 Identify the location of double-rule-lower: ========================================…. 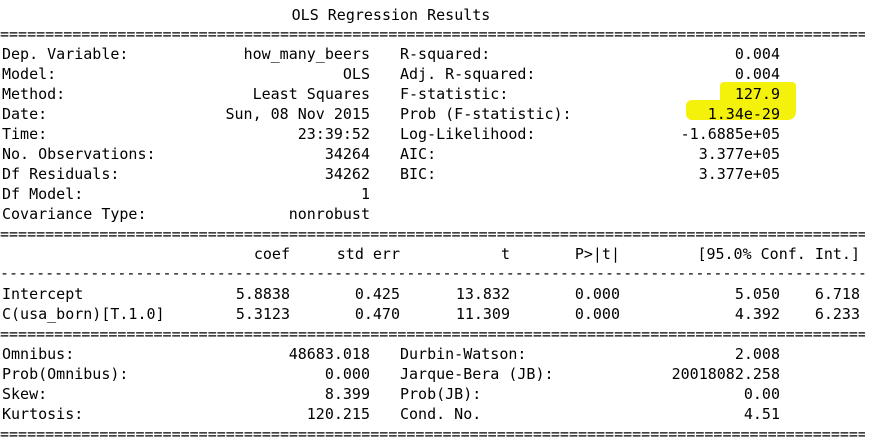
(432, 334).